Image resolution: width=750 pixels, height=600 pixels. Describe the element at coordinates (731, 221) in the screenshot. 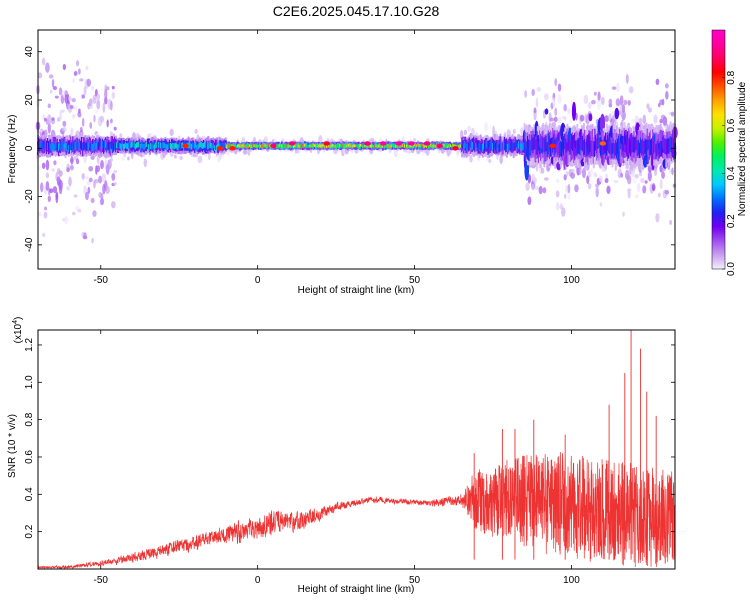

I see `colorbar-tick-label: 0.2` at that location.